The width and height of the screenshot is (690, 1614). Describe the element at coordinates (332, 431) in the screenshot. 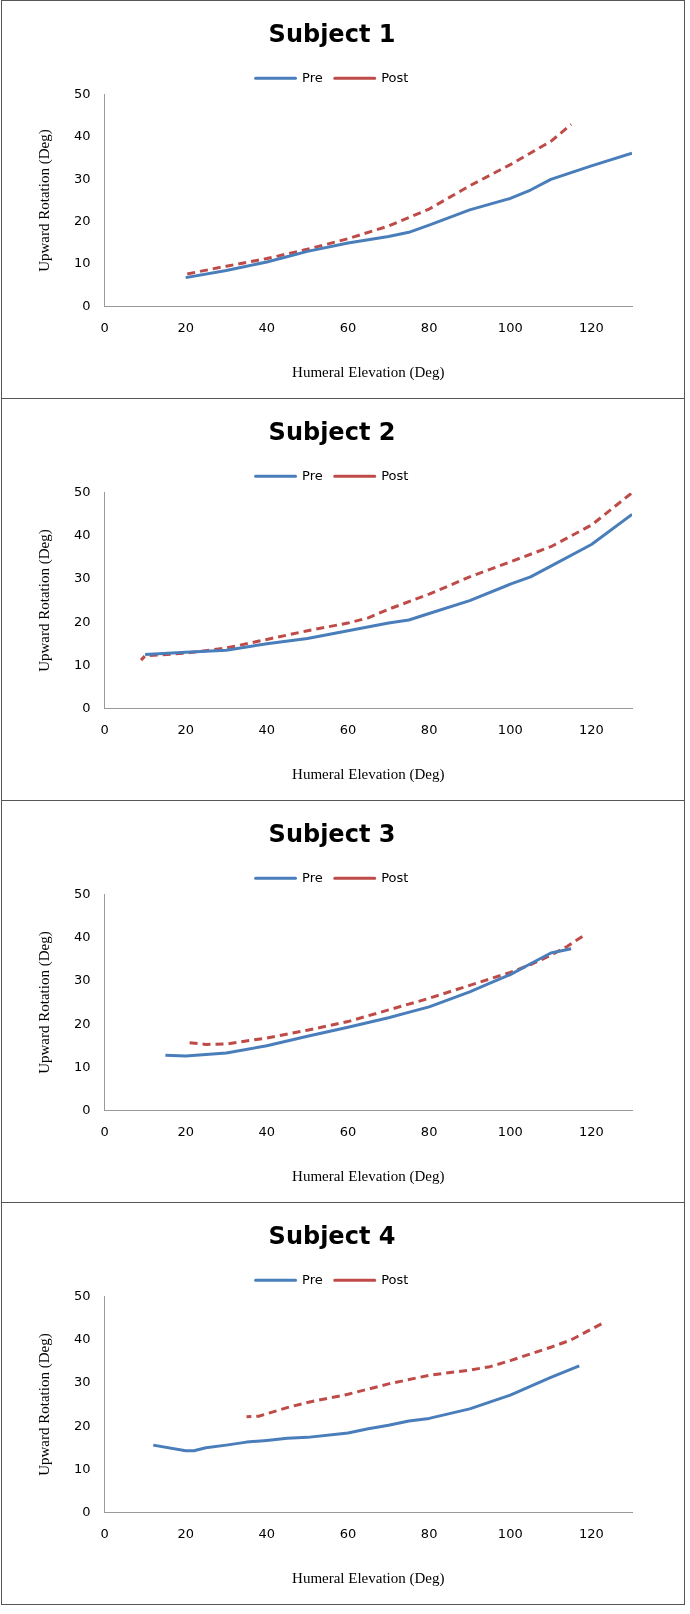

I see `chart-title: Subject 2` at that location.